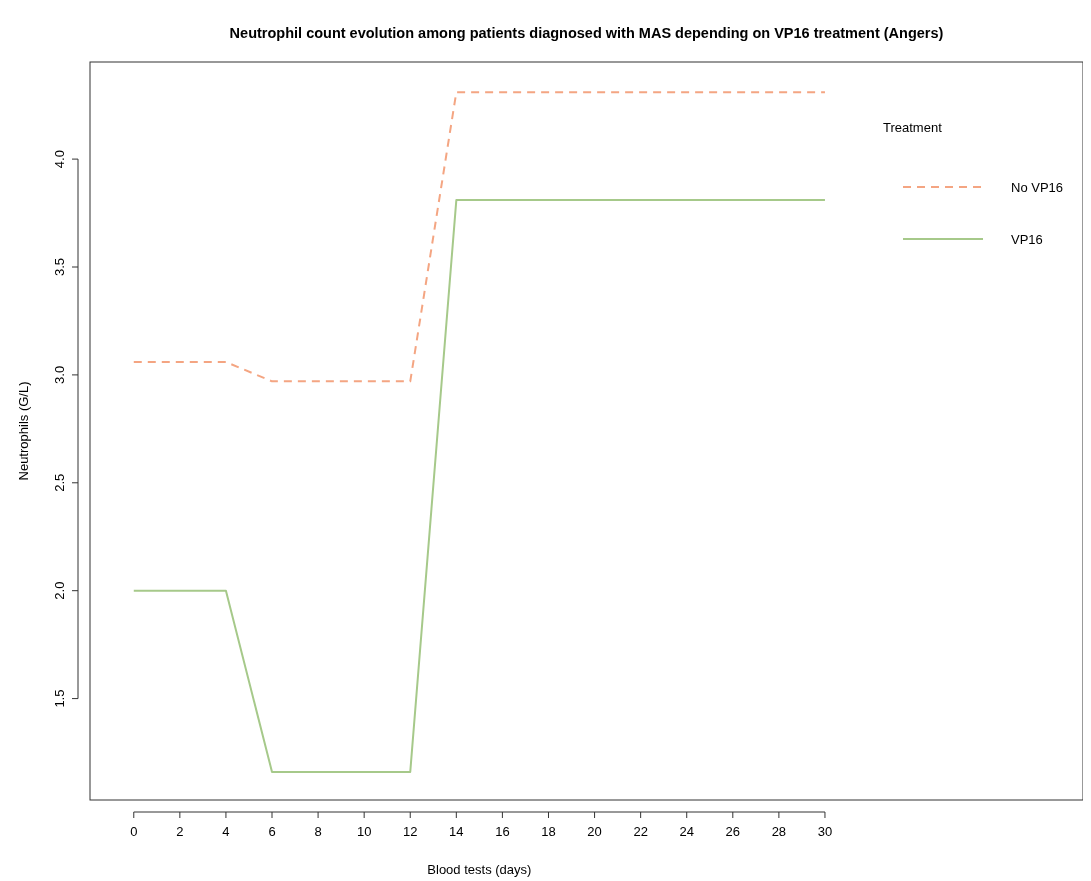  Describe the element at coordinates (586, 33) in the screenshot. I see `chart-title: Neutrophil count evolution among patients diagnosed with MAS depending on VP16 treatment (Angers)` at that location.